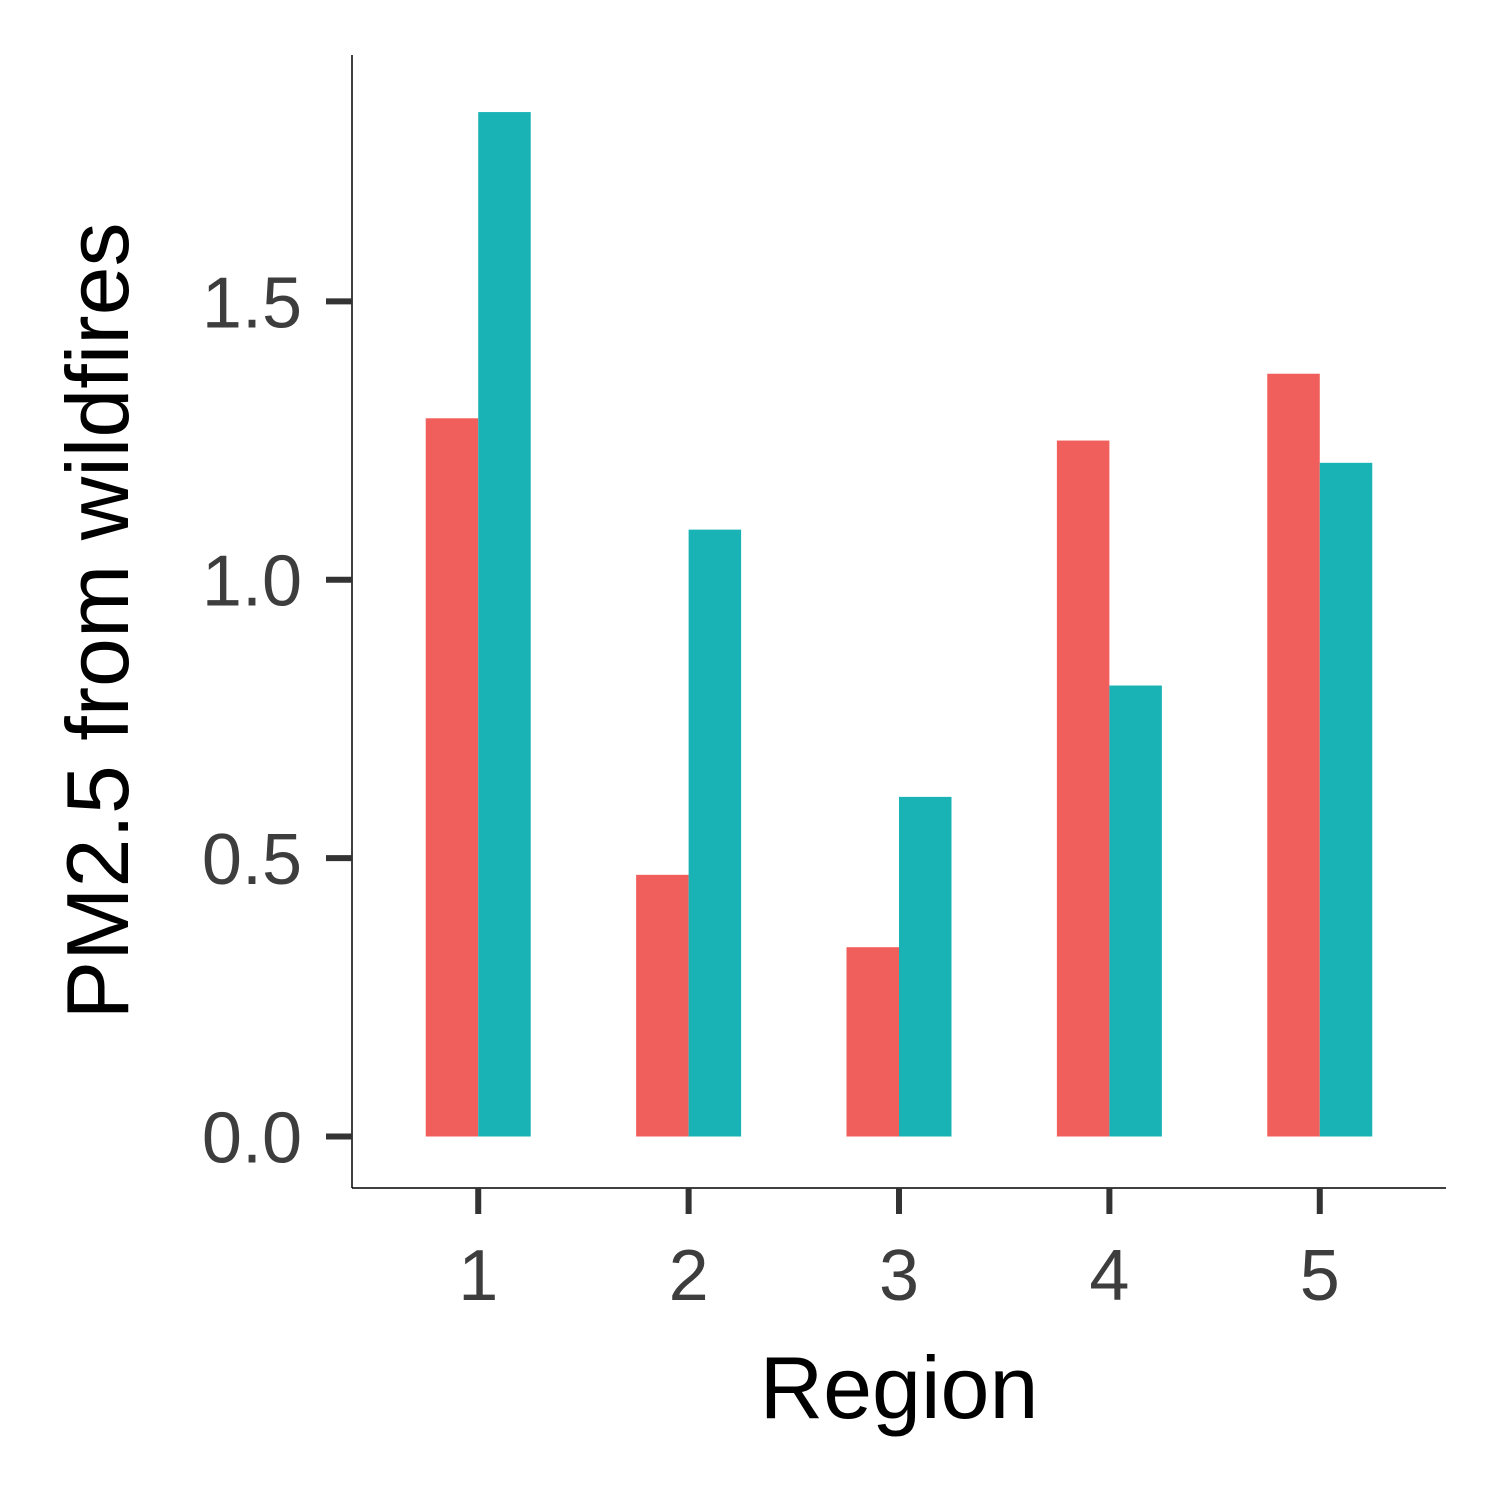 This screenshot has width=1500, height=1500. I want to click on x-axis-title: Region, so click(899, 1387).